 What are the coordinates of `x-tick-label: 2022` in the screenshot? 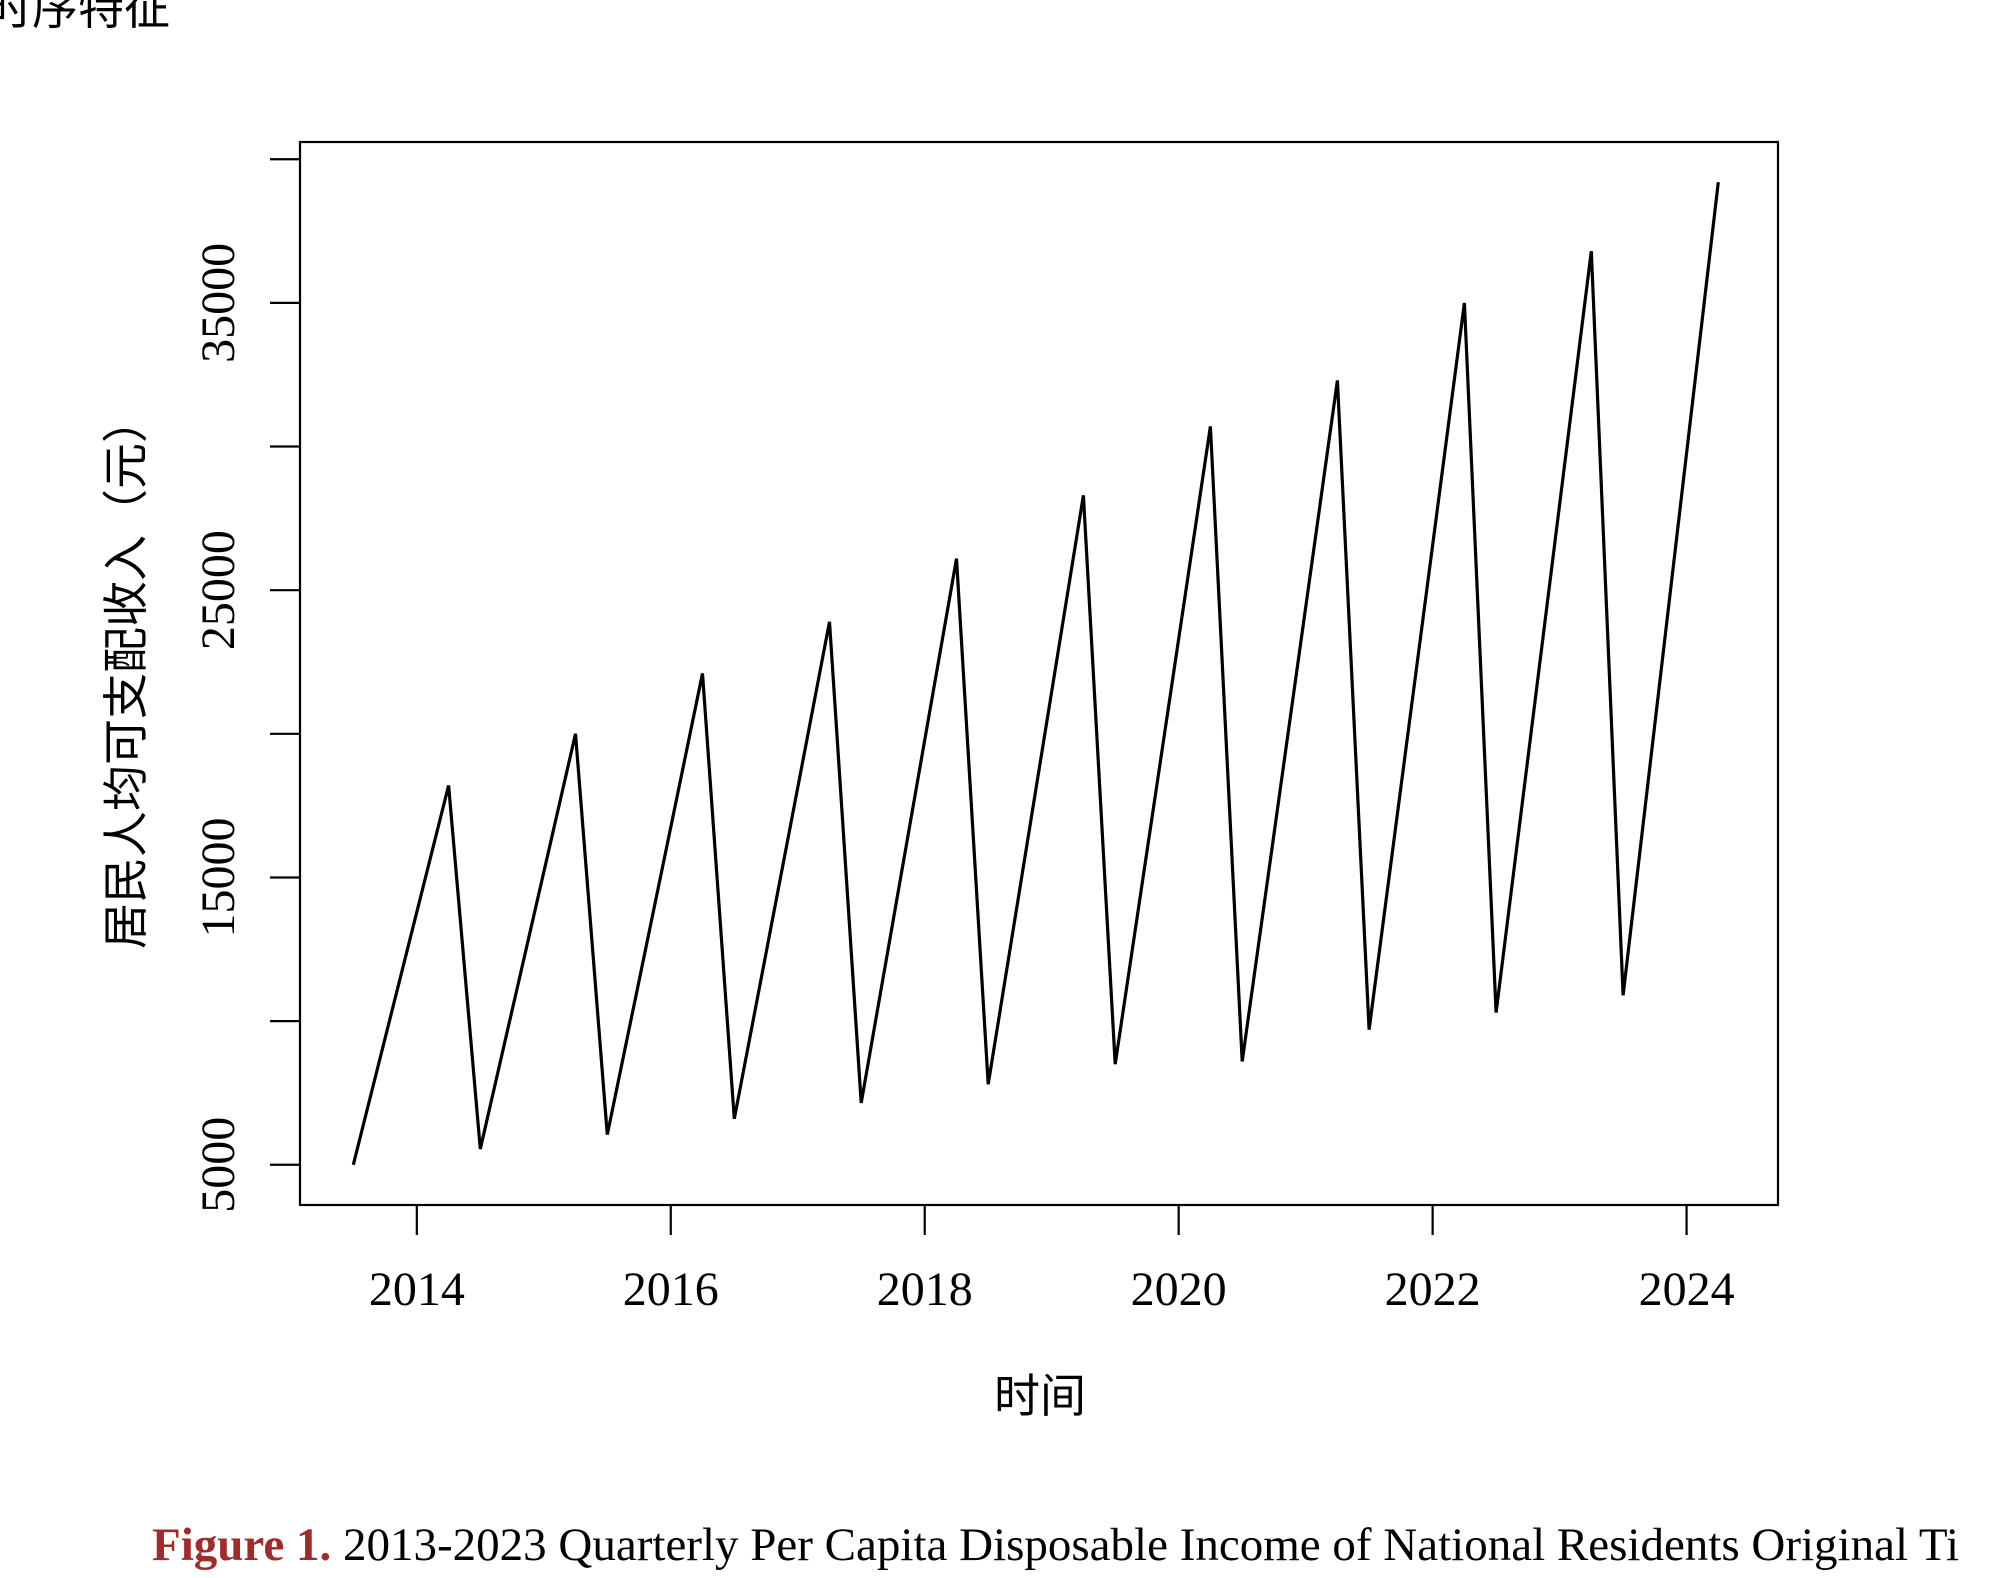 It's located at (1433, 1289).